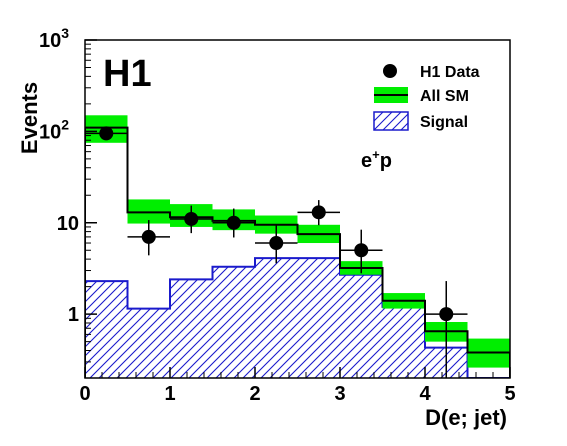  What do you see at coordinates (169, 394) in the screenshot?
I see `x-tick-label: 1` at bounding box center [169, 394].